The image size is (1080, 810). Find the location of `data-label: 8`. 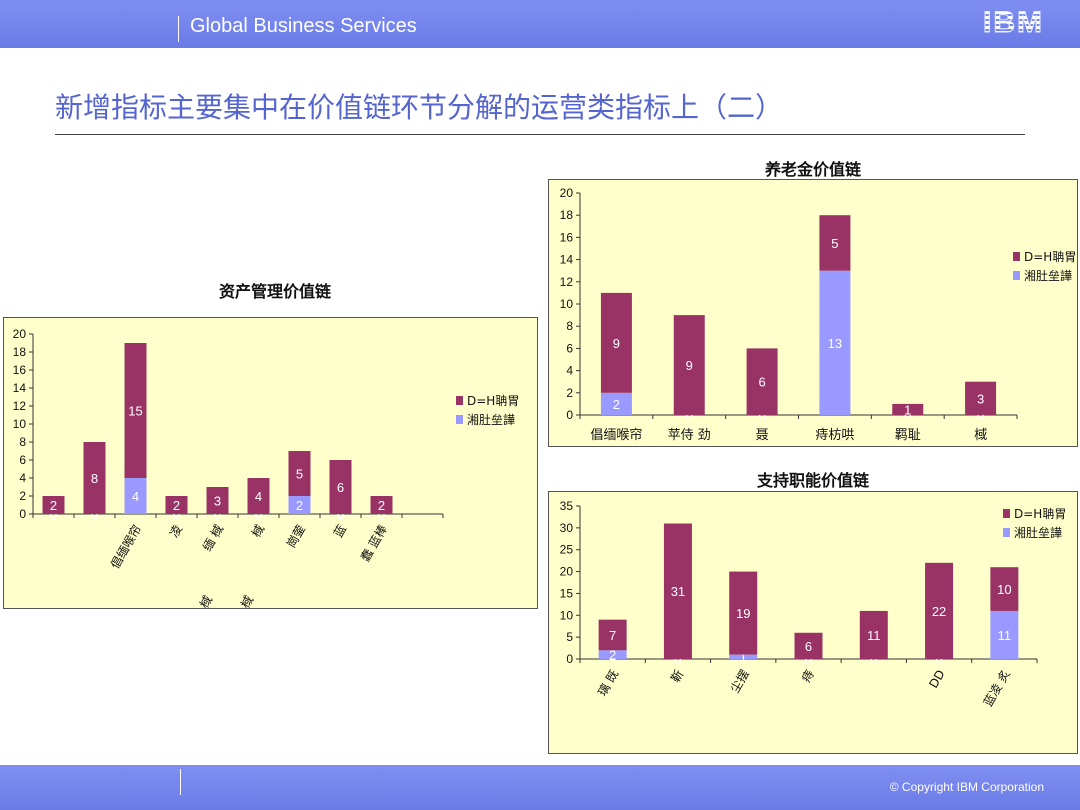

data-label: 8 is located at coordinates (94, 478).